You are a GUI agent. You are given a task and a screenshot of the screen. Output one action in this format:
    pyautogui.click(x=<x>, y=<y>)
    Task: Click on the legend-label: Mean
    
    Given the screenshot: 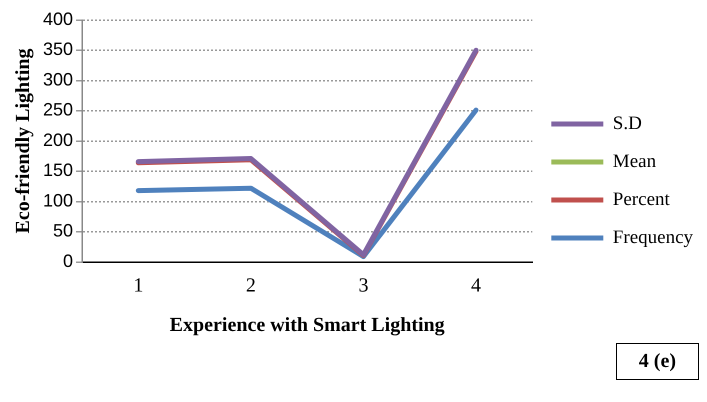 What is the action you would take?
    pyautogui.click(x=634, y=161)
    